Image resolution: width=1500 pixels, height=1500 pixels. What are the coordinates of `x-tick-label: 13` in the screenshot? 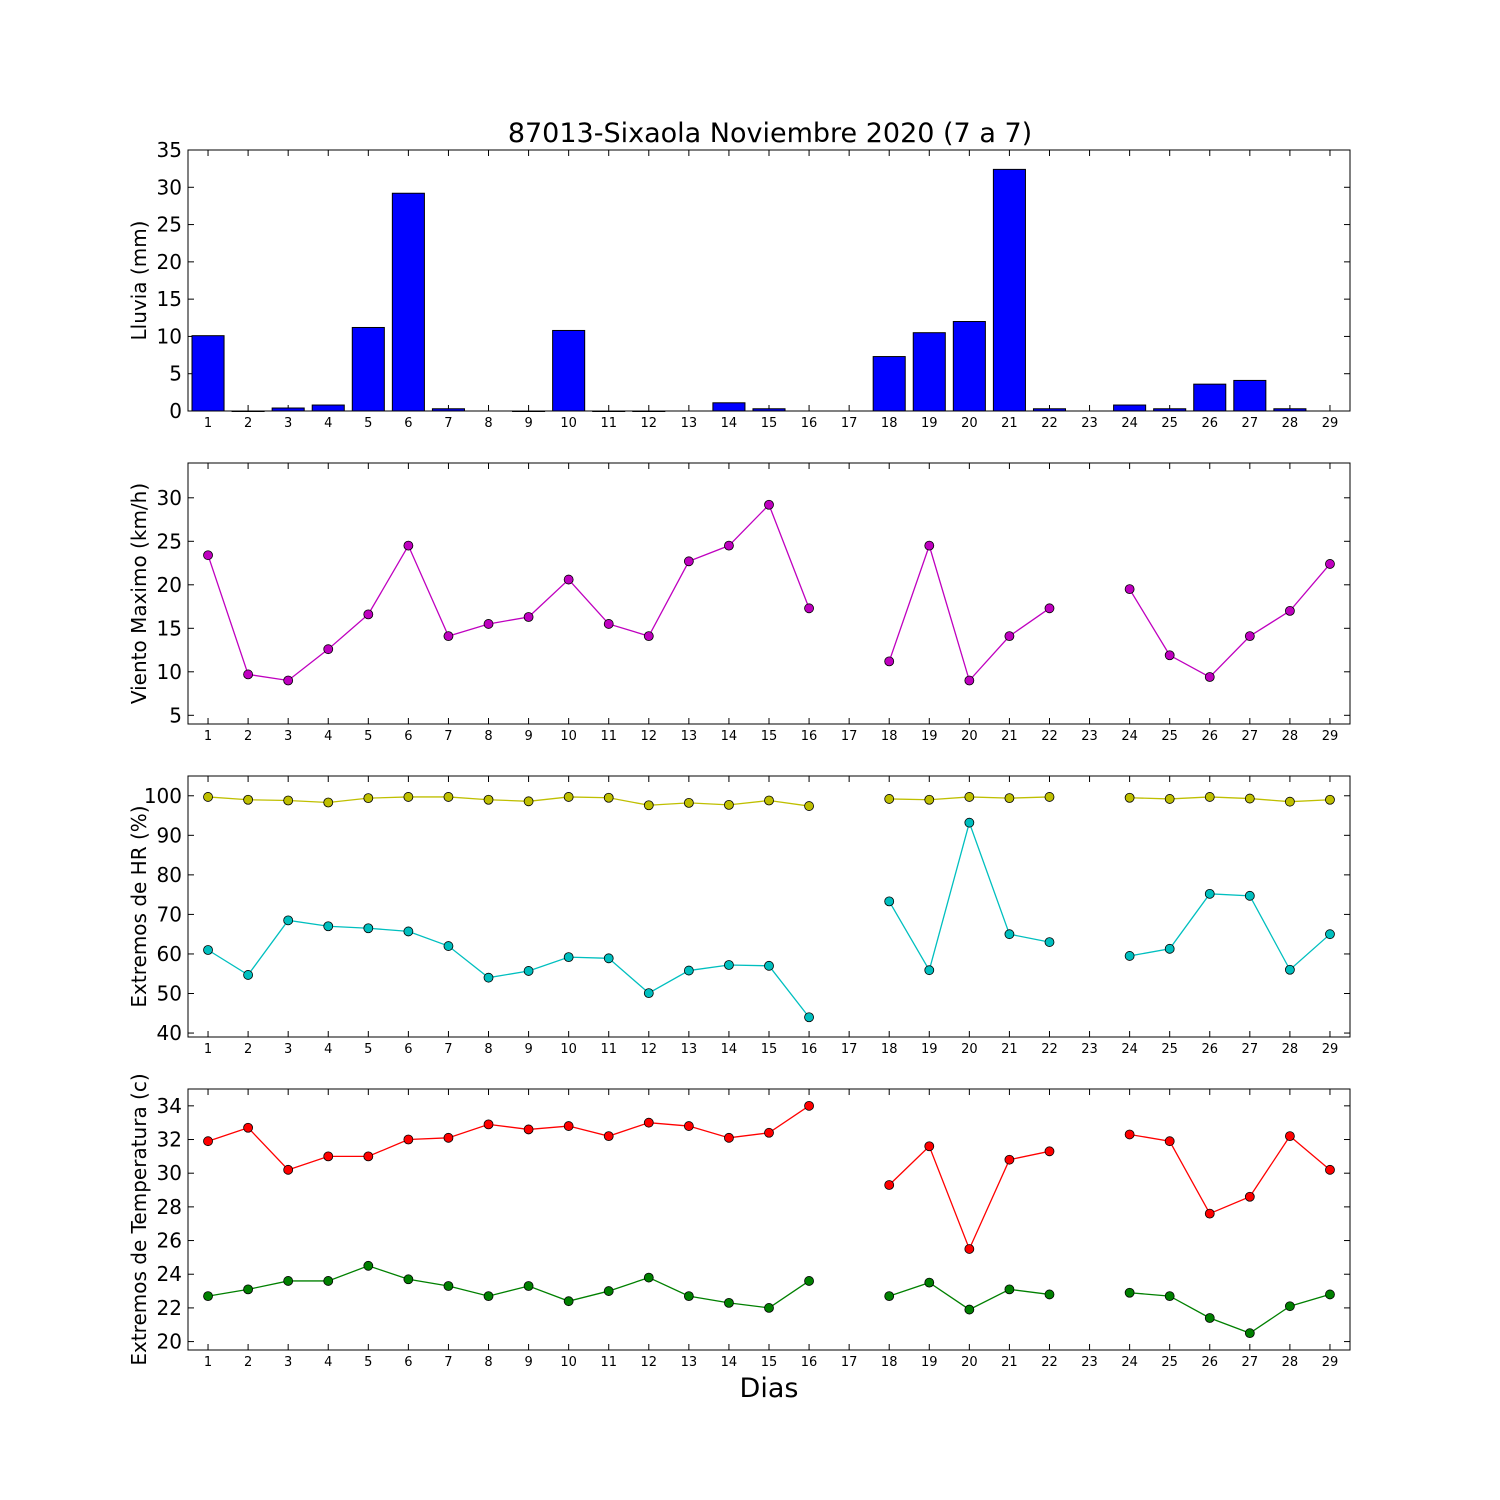 It's located at (689, 1049).